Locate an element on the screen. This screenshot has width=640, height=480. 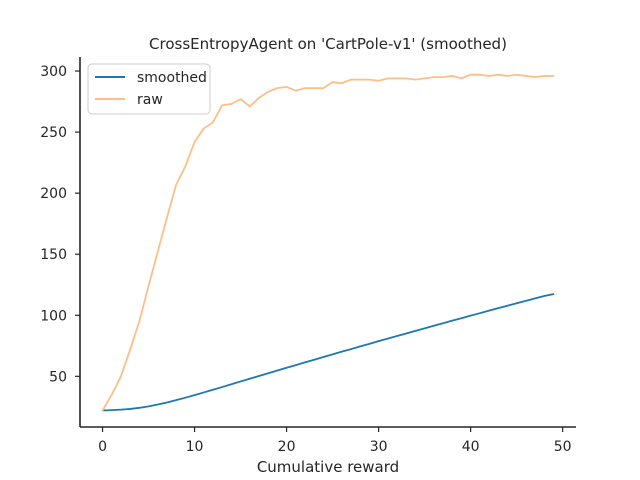
x-tick-label: 0 is located at coordinates (102, 447).